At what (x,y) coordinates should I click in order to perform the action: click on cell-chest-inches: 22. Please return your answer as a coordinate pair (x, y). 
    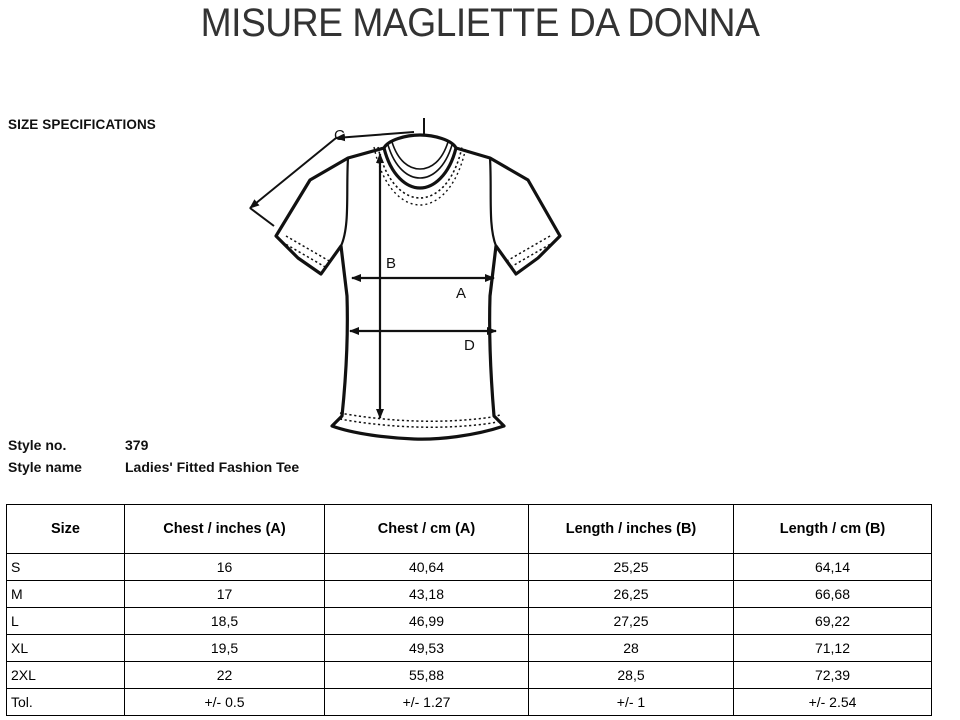
    Looking at the image, I should click on (224, 675).